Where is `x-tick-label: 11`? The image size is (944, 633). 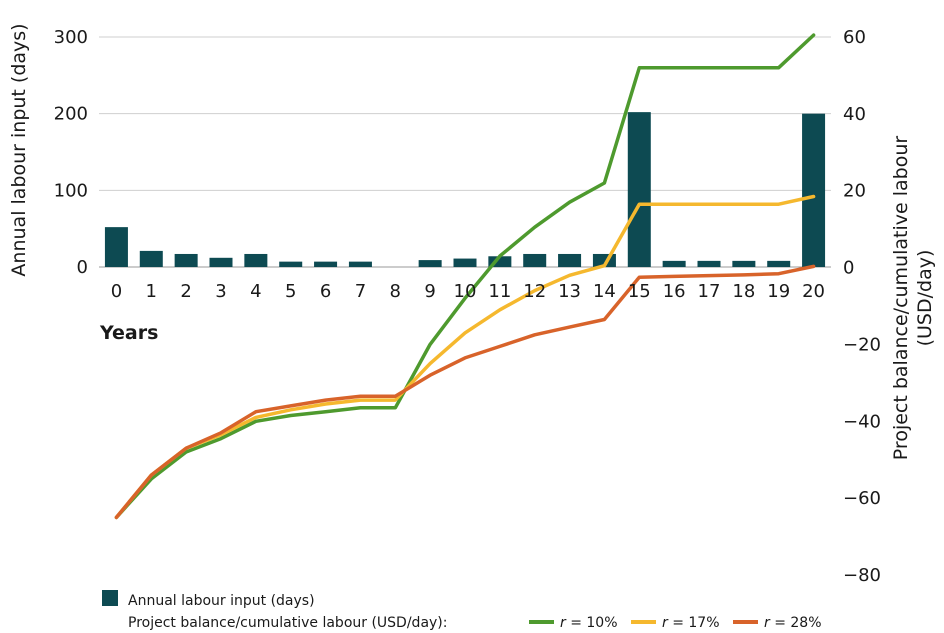
x-tick-label: 11 is located at coordinates (499, 291).